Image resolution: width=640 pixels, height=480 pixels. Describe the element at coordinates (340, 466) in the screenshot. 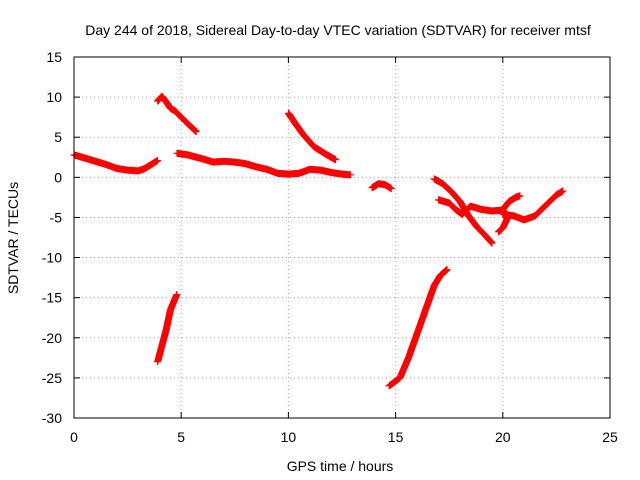

I see `x-axis-label: GPS time / hours` at that location.